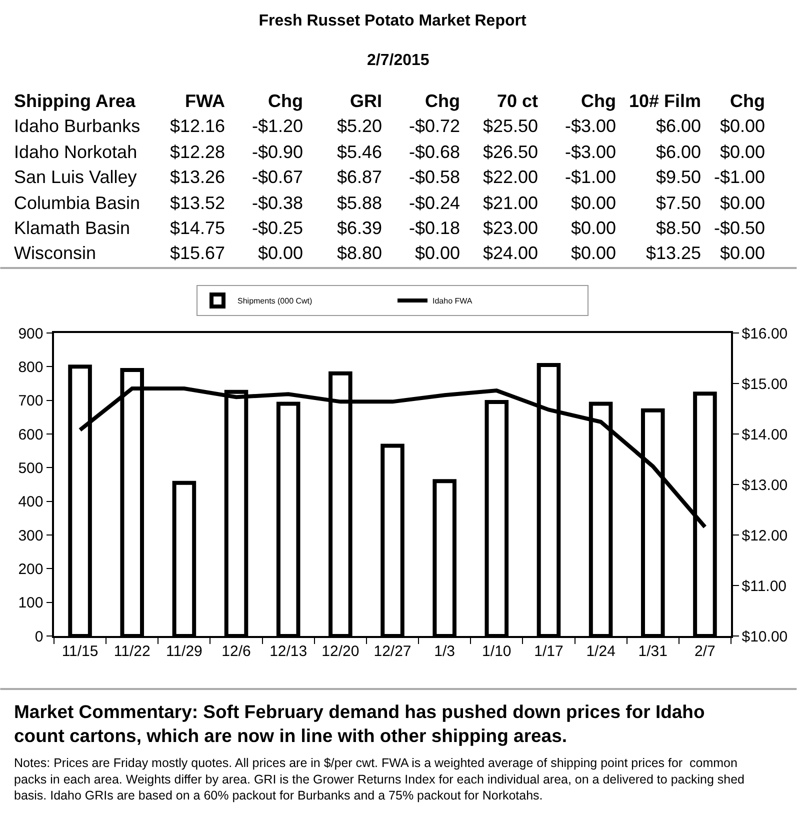 This screenshot has height=816, width=800. I want to click on text: Klamath Basin, so click(72, 228).